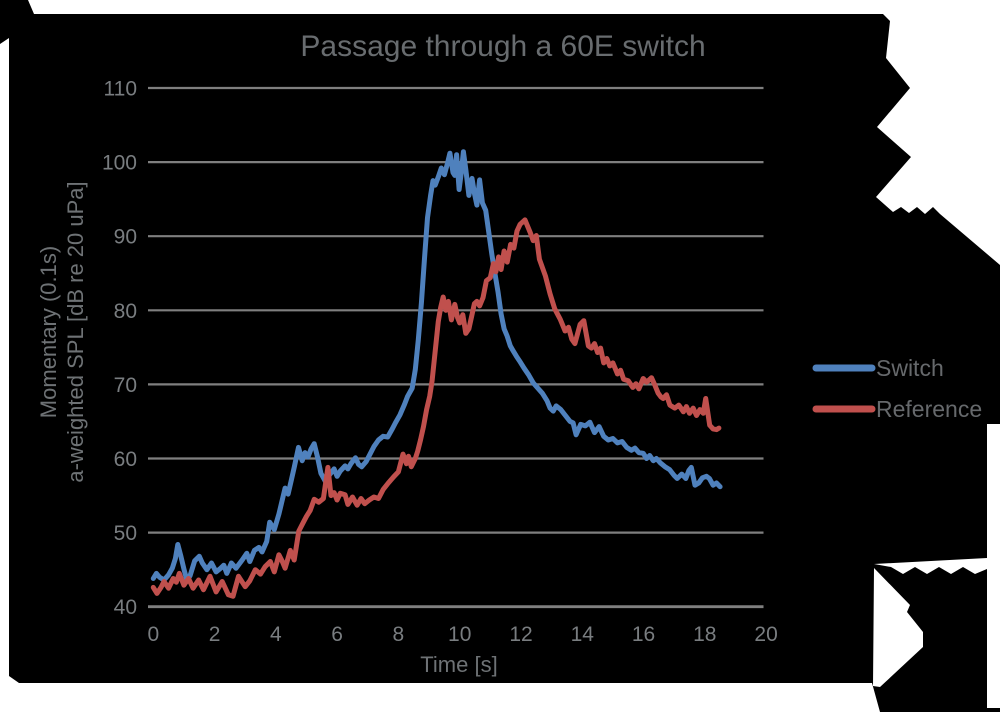 This screenshot has width=1000, height=712. What do you see at coordinates (765, 634) in the screenshot?
I see `x-tick-20: 20` at bounding box center [765, 634].